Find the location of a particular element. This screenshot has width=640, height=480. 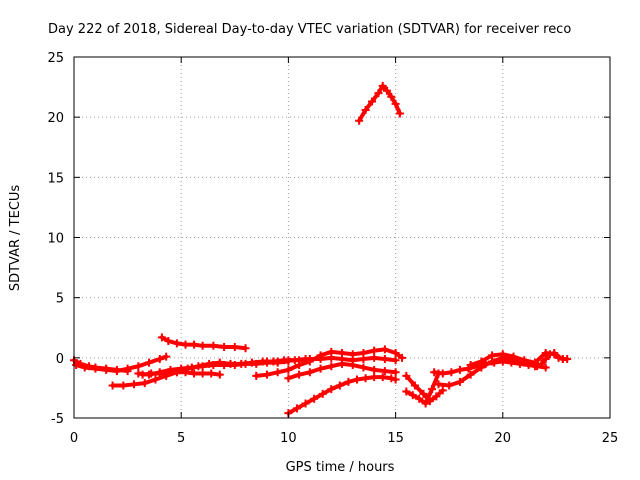

y-tick-label: 5 is located at coordinates (60, 299).